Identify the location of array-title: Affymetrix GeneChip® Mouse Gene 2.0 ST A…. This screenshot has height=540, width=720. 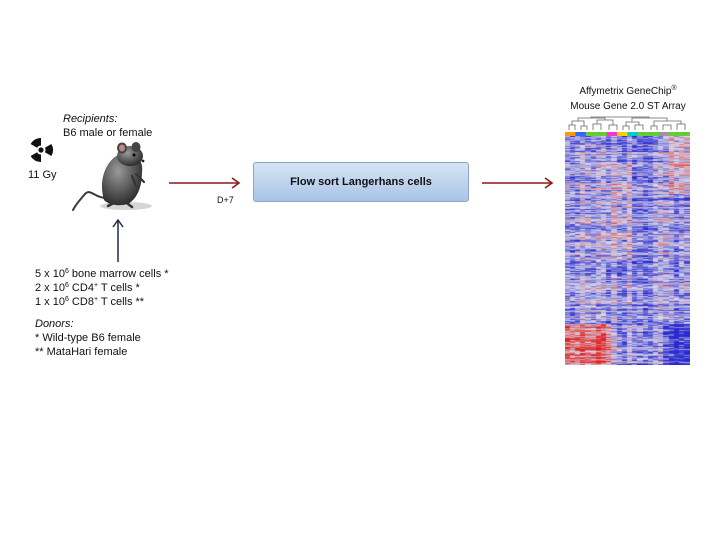
(628, 99).